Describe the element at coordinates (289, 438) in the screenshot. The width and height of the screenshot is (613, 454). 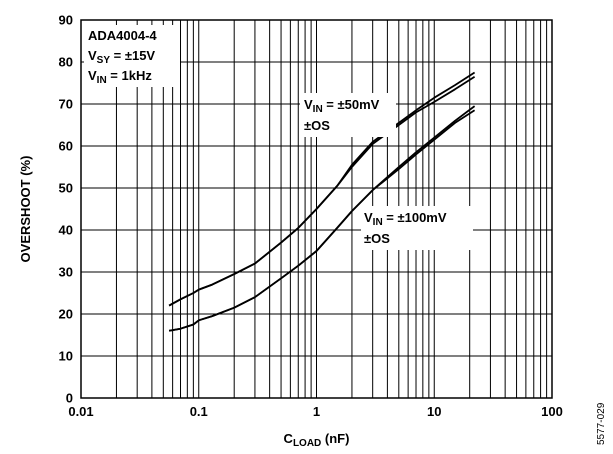
I see `x-axis-title-main: C` at that location.